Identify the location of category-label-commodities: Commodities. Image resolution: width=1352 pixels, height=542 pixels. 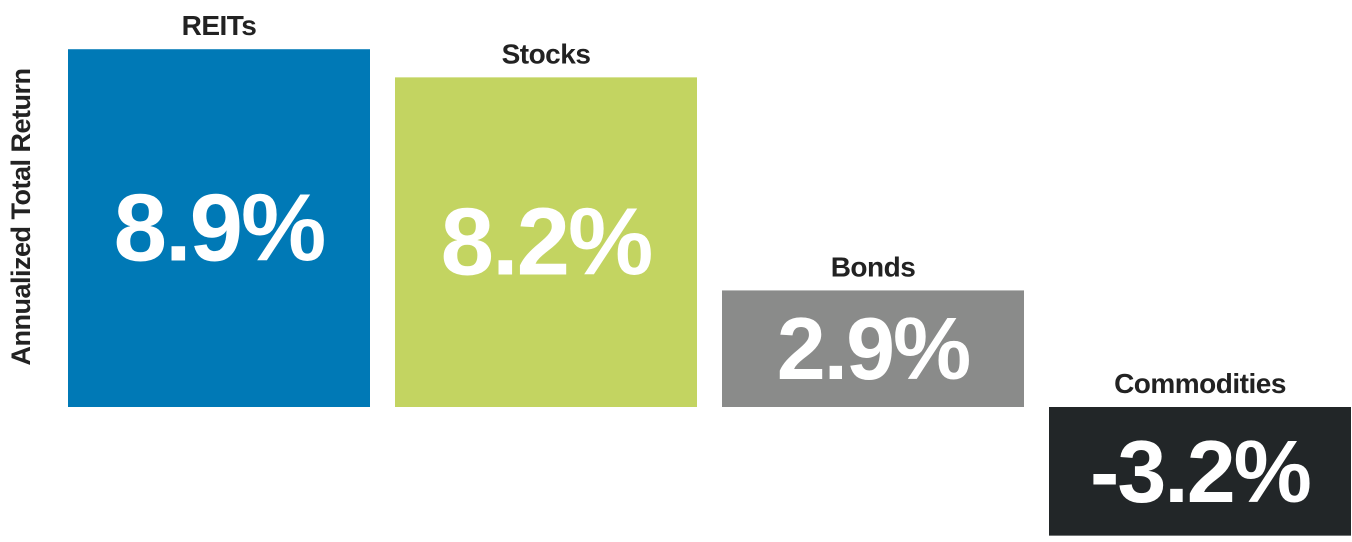
(1200, 383).